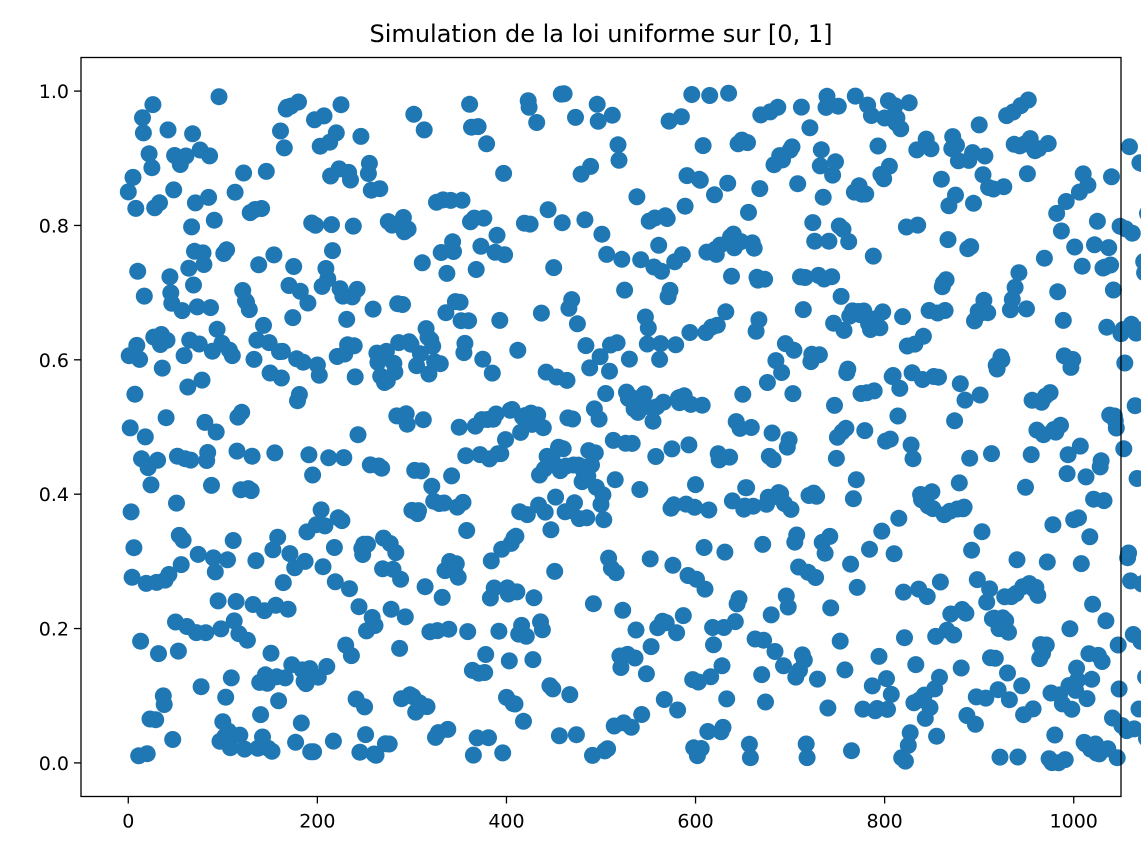 This screenshot has height=862, width=1141. Describe the element at coordinates (1074, 822) in the screenshot. I see `x-tick-label: 1000` at that location.